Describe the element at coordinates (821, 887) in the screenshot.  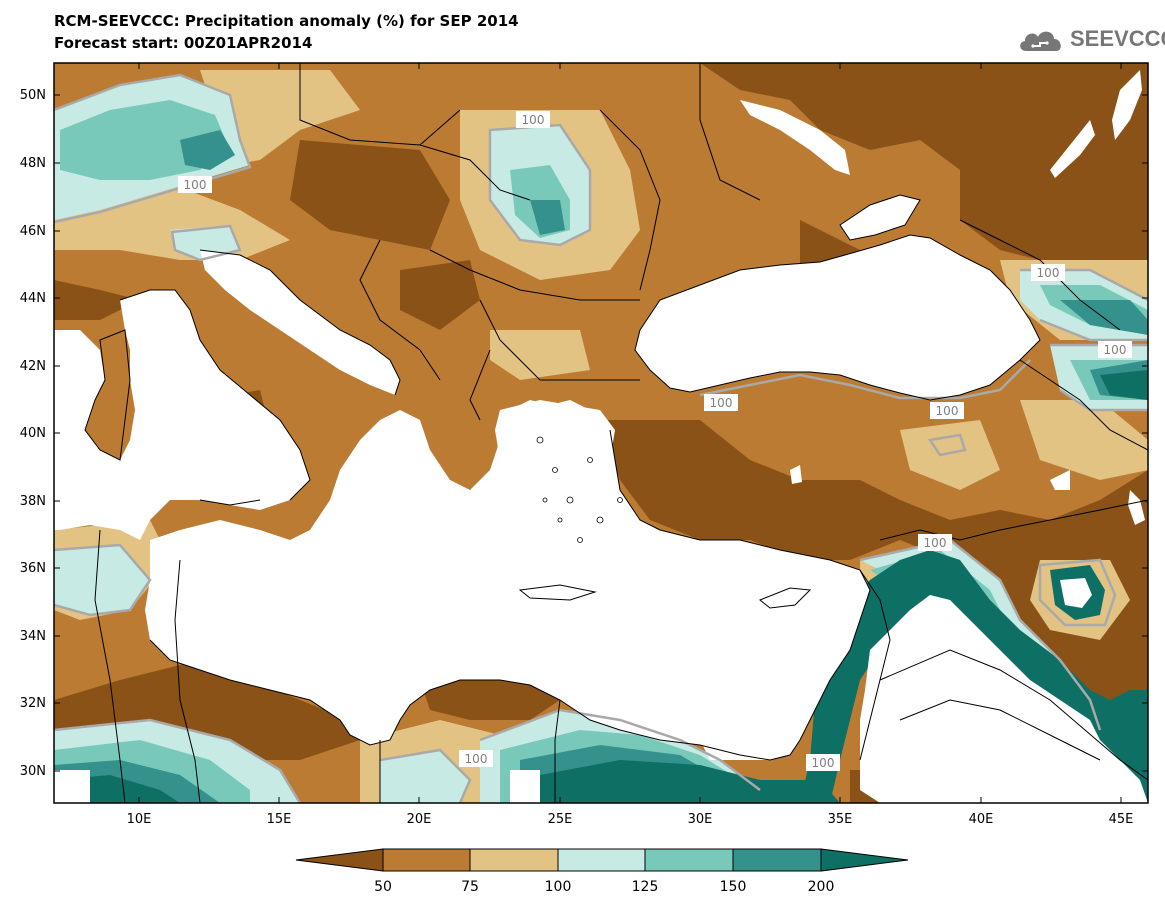
I see `colorbar-tick-label: 200` at that location.